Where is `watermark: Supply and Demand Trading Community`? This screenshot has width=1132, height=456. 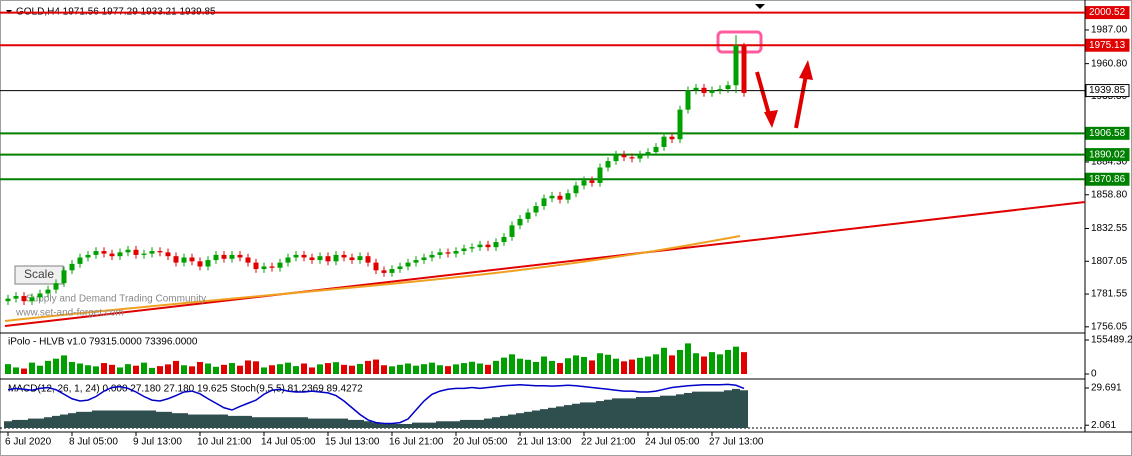
watermark: Supply and Demand Trading Community is located at coordinates (116, 299).